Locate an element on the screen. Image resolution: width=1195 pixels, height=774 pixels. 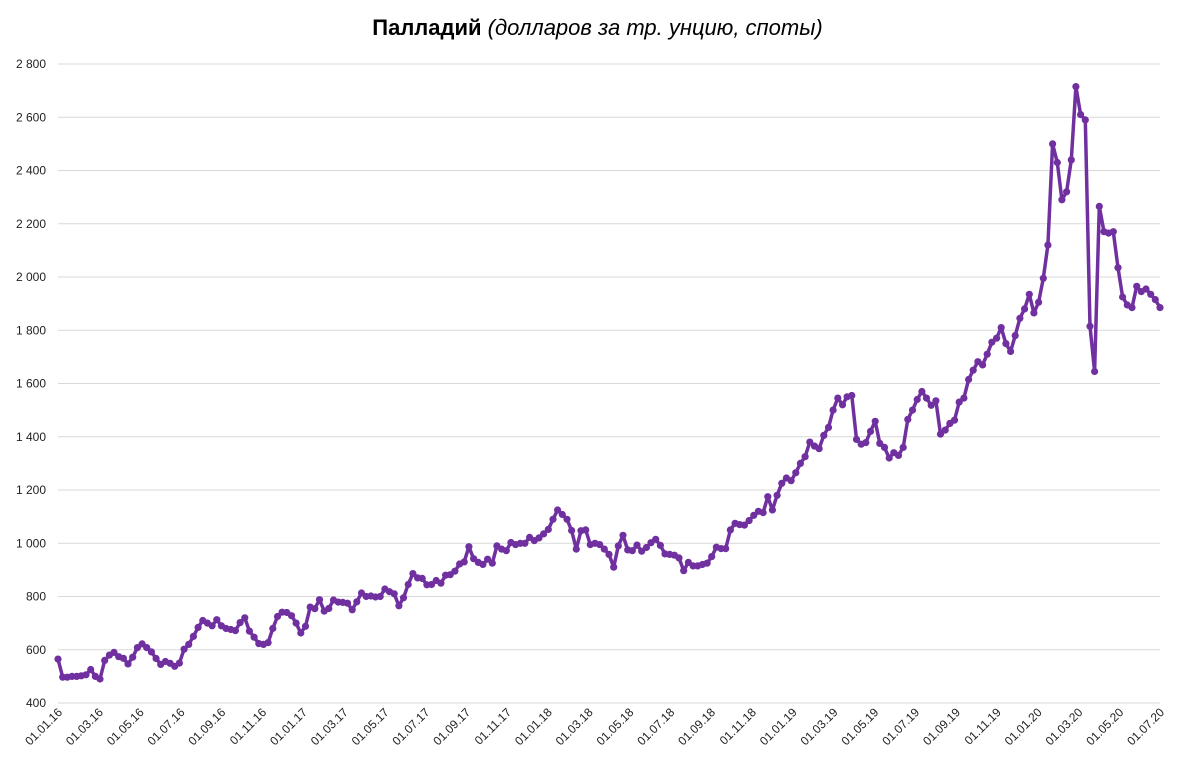
x-tick-label: 01.09.19 is located at coordinates (941, 726).